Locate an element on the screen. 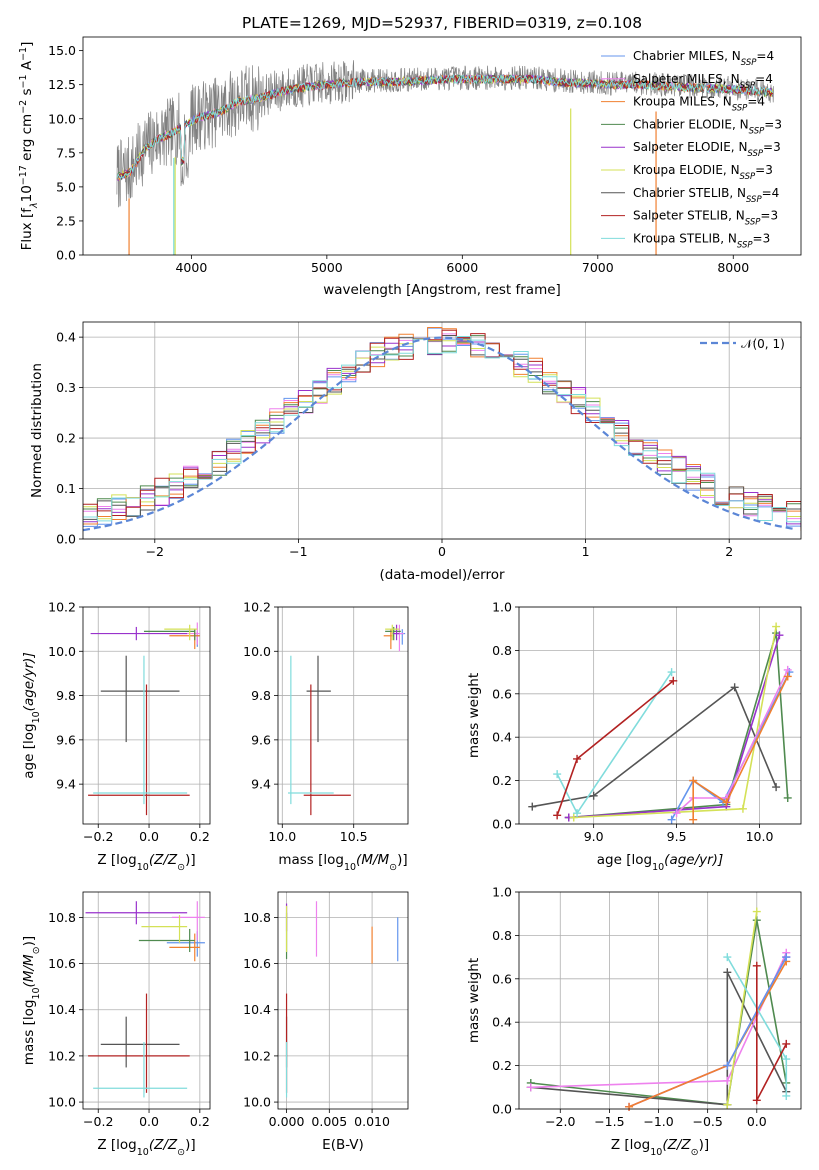 The image size is (819, 1170). x-tick-label: 1 is located at coordinates (586, 551).